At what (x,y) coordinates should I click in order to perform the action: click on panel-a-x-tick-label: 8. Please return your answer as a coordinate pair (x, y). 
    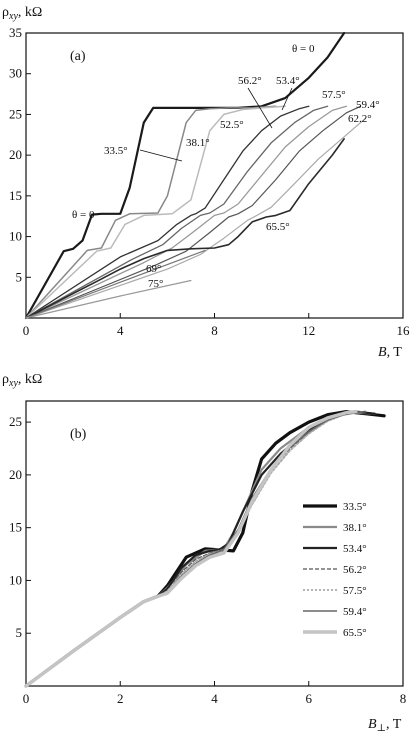
    Looking at the image, I should click on (214, 330).